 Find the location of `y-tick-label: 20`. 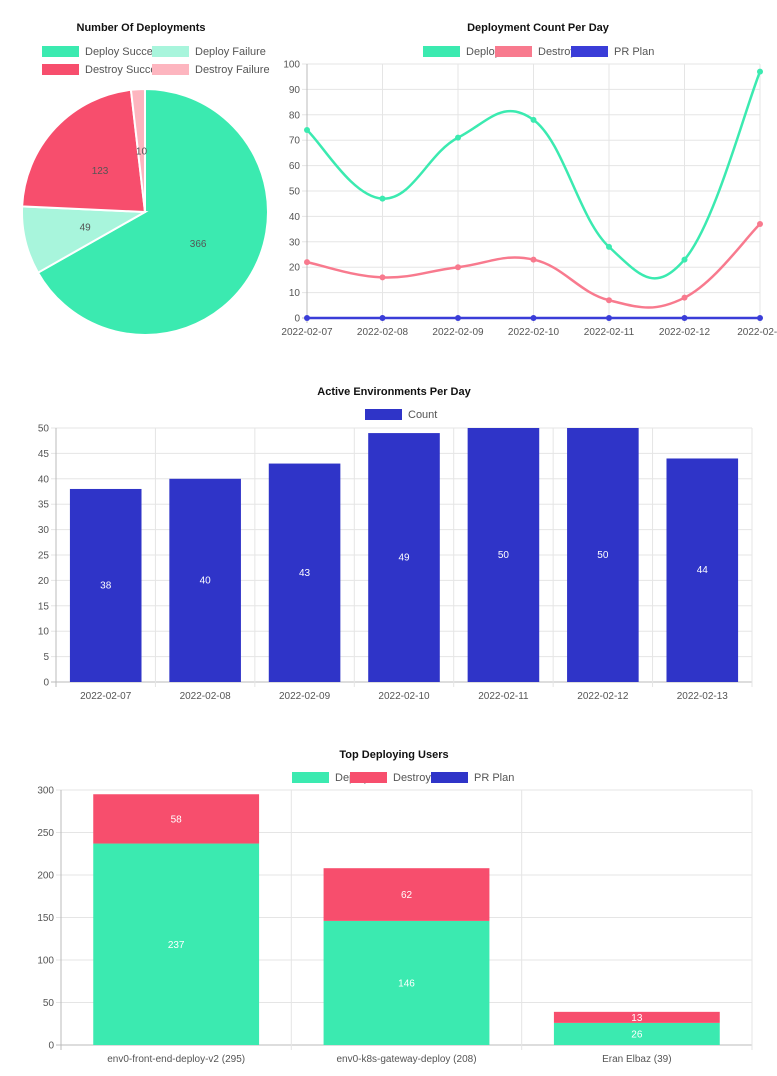

y-tick-label: 20 is located at coordinates (295, 268).